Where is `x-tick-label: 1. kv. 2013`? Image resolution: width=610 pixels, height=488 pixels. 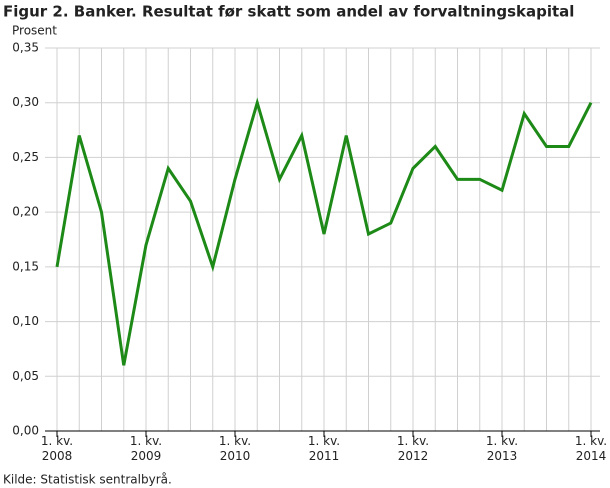 x-tick-label: 1. kv. 2013 is located at coordinates (502, 448).